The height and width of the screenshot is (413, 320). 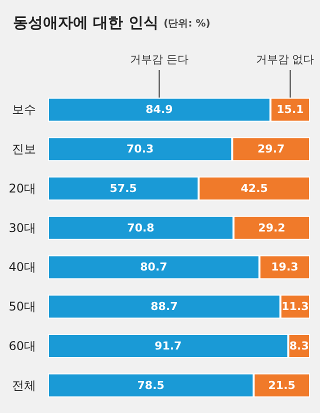 What do you see at coordinates (22, 307) in the screenshot?
I see `y-tick-label: 50대` at bounding box center [22, 307].